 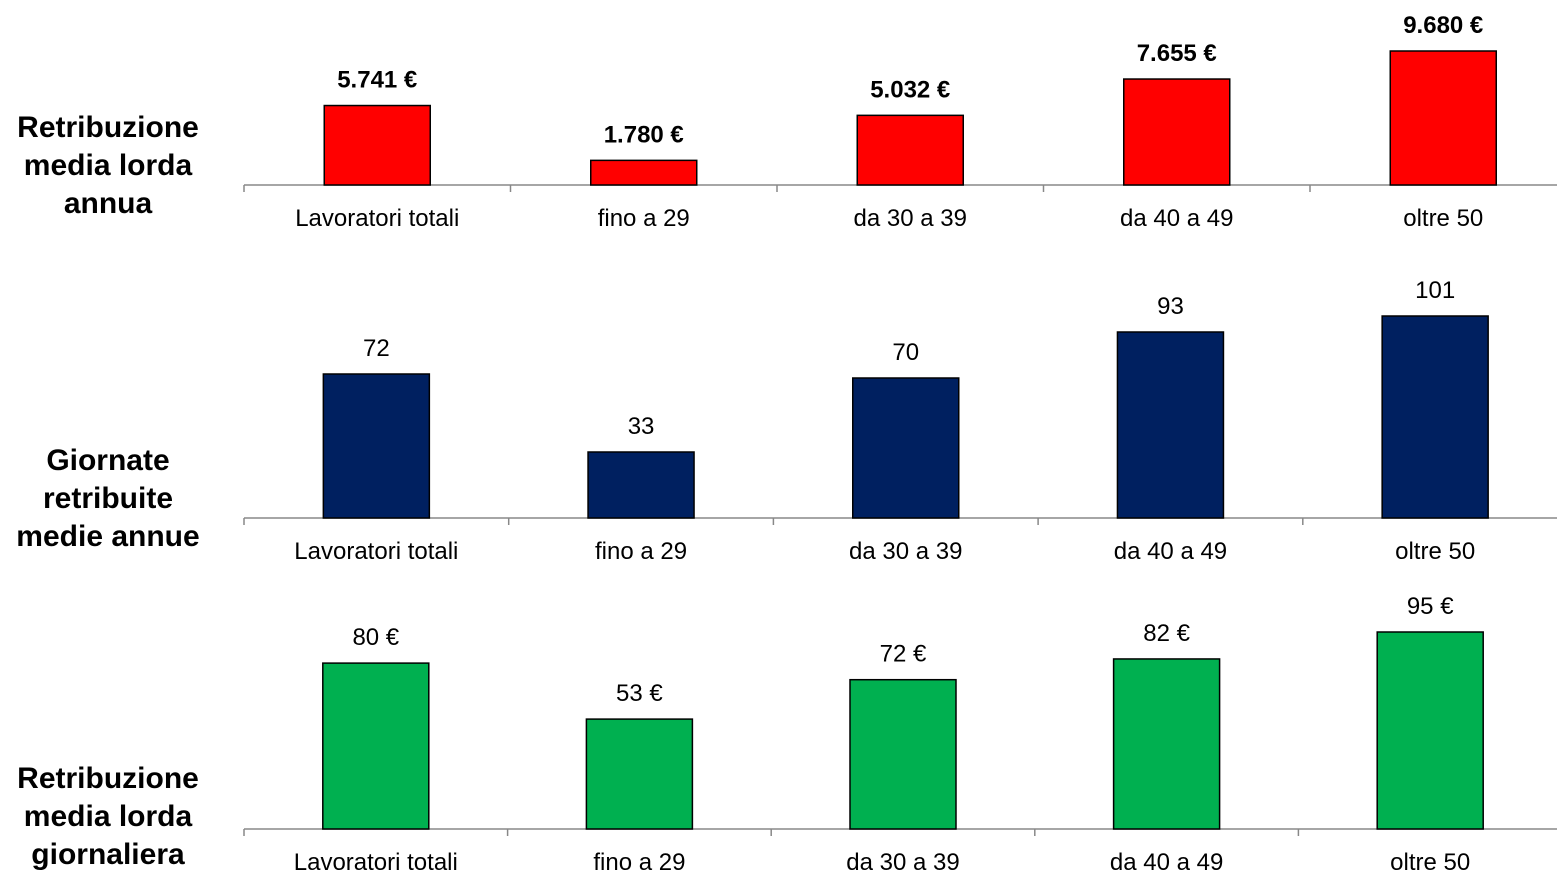 I want to click on value-label: 7.655 €, so click(x=1177, y=53).